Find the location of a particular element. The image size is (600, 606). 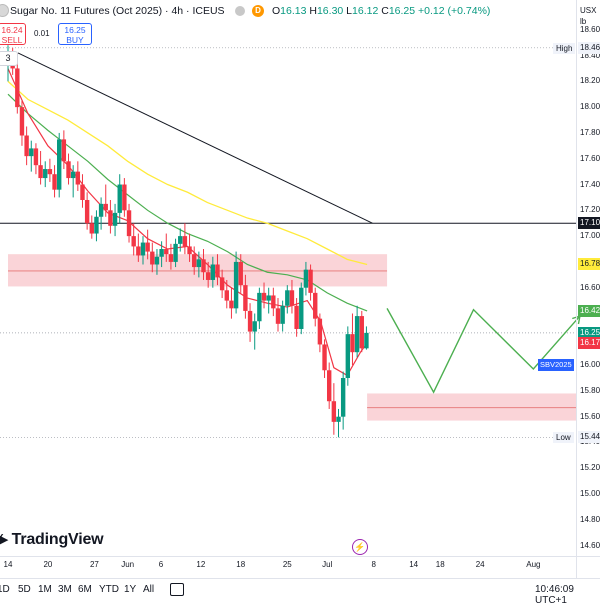

clock-readout: 10:46:09 UTC+1 is located at coordinates (554, 595).